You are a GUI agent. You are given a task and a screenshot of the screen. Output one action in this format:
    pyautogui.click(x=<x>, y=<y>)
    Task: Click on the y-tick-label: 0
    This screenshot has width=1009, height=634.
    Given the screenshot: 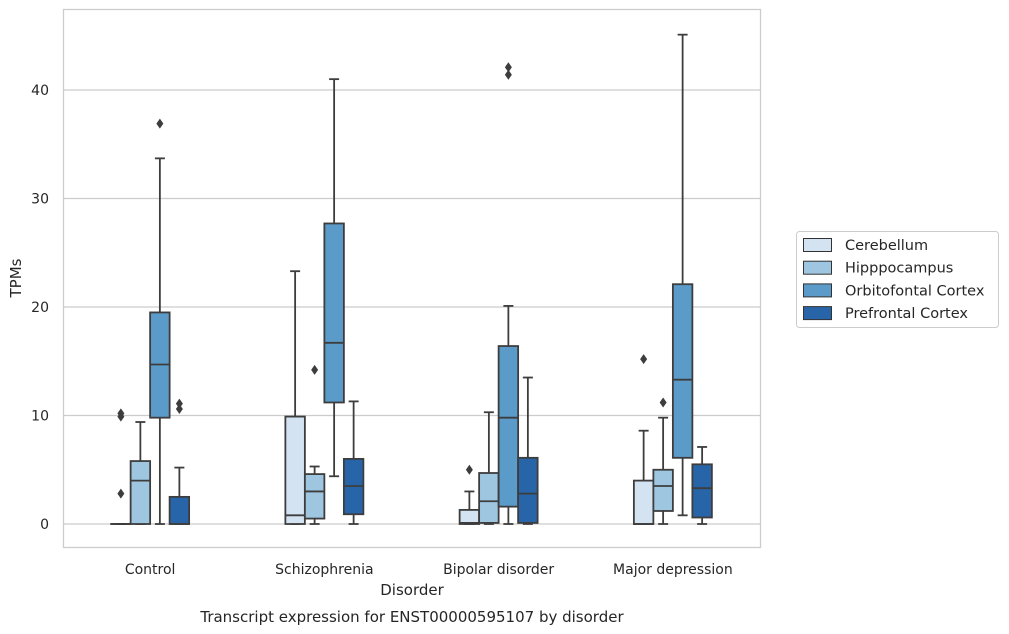 What is the action you would take?
    pyautogui.click(x=44, y=525)
    